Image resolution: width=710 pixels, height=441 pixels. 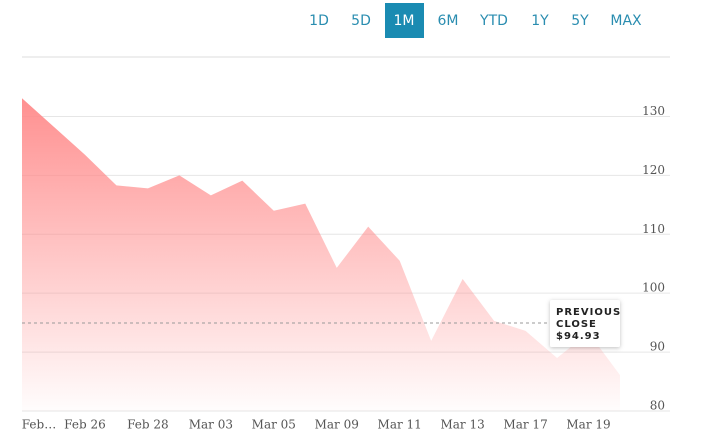 What do you see at coordinates (525, 425) in the screenshot?
I see `x-tick-label: Mar 17` at bounding box center [525, 425].